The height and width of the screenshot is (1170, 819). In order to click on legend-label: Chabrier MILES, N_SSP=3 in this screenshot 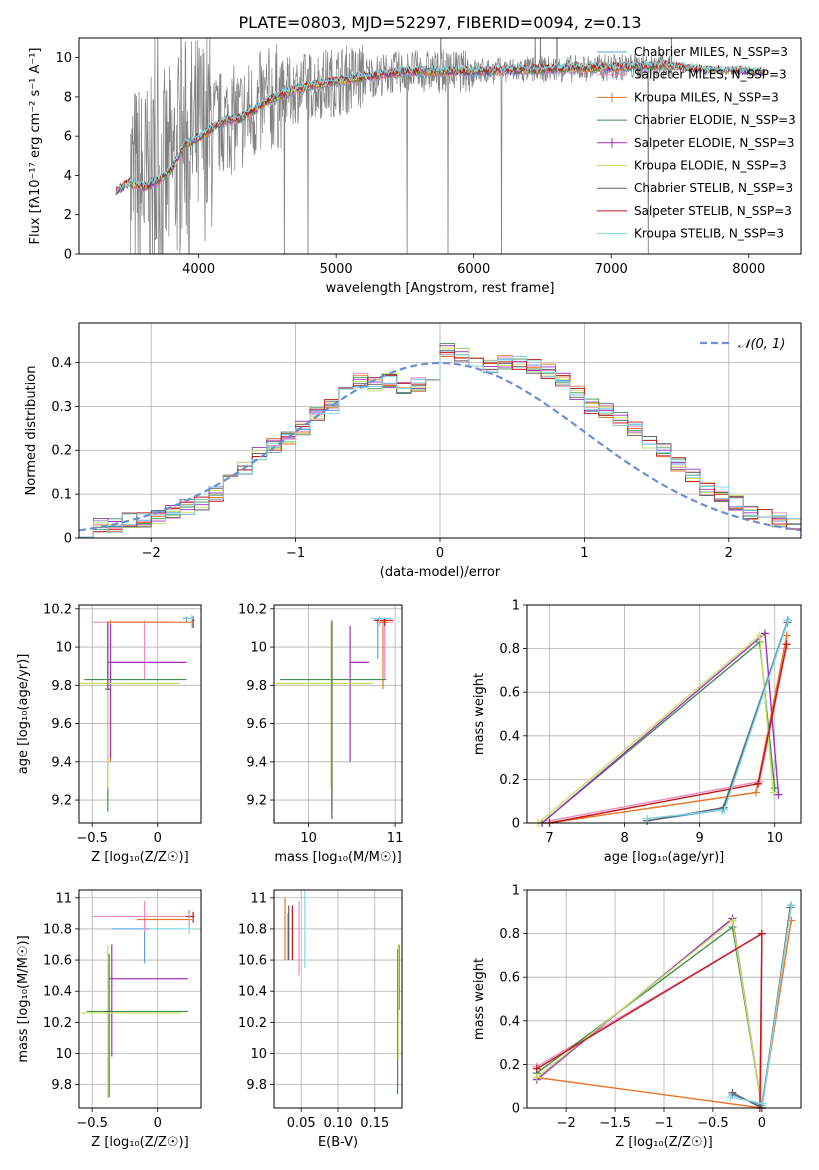, I will do `click(711, 52)`.